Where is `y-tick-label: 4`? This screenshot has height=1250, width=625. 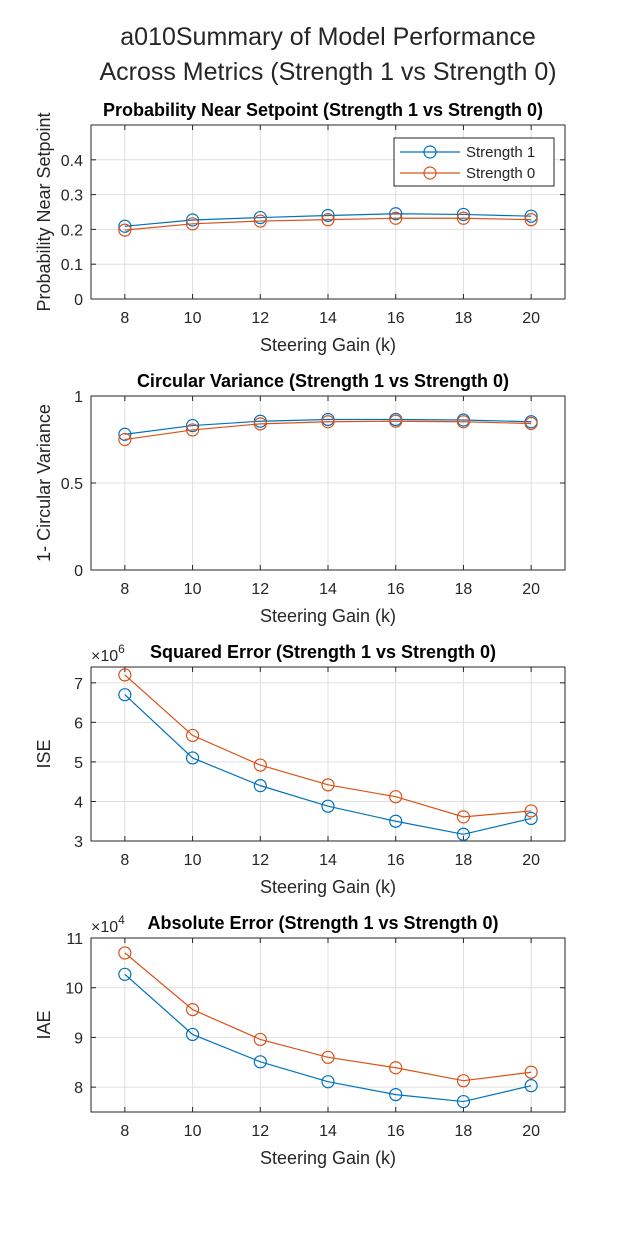 y-tick-label: 4 is located at coordinates (78, 802).